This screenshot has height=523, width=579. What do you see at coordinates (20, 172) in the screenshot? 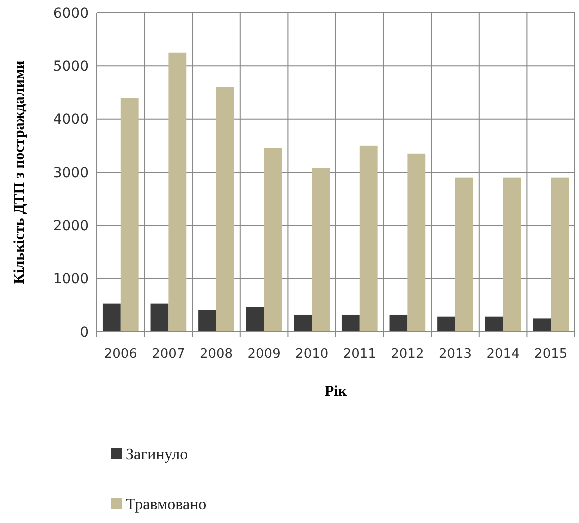
I see `y-axis-title: Кількість ДТП з постраждалими` at bounding box center [20, 172].